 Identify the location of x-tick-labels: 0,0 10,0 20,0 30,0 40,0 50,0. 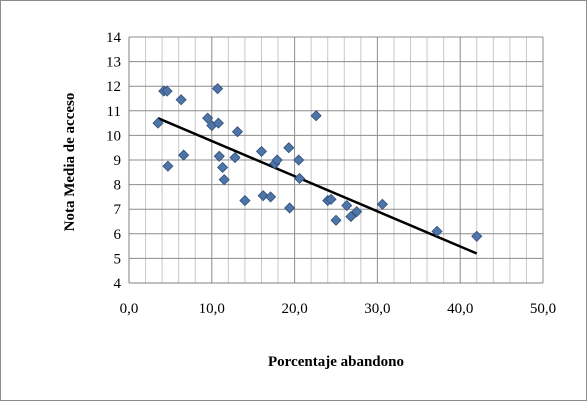
(338, 309).